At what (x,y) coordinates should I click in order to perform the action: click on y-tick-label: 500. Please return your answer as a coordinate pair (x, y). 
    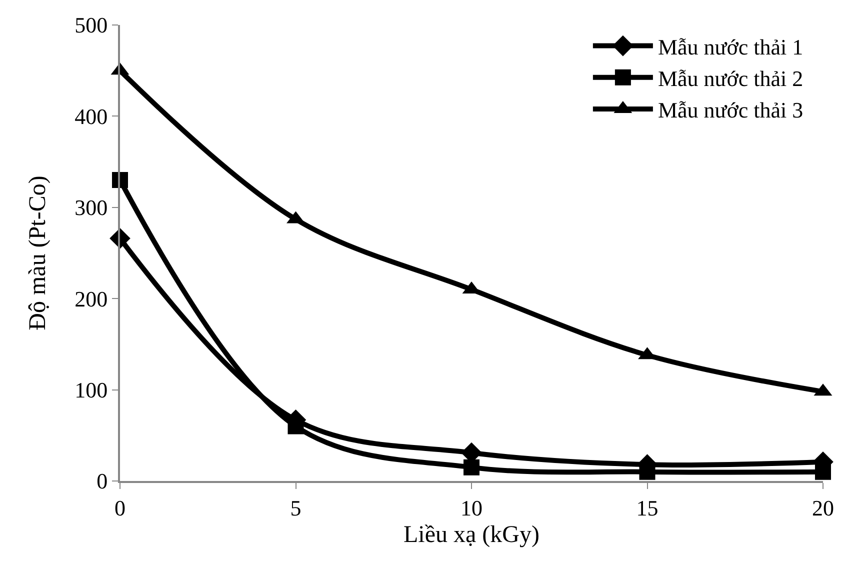
    Looking at the image, I should click on (91, 25).